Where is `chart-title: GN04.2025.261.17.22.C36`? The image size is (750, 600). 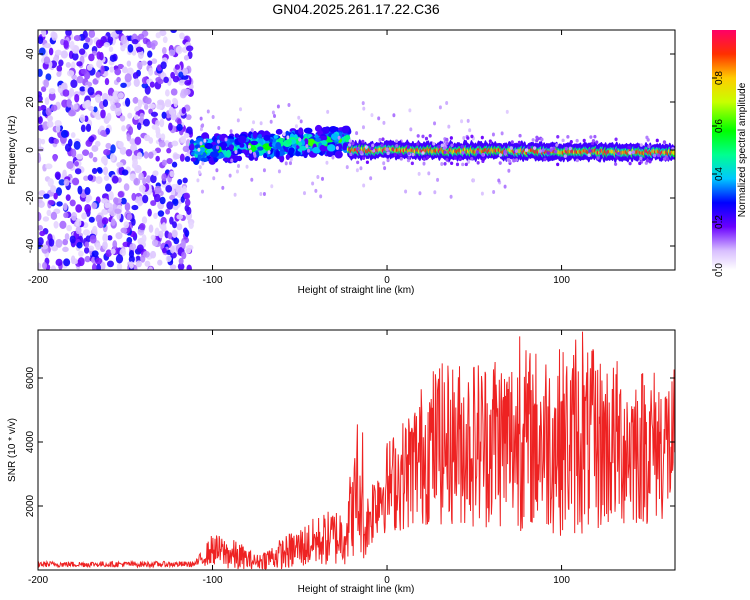 chart-title: GN04.2025.261.17.22.C36 is located at coordinates (356, 9).